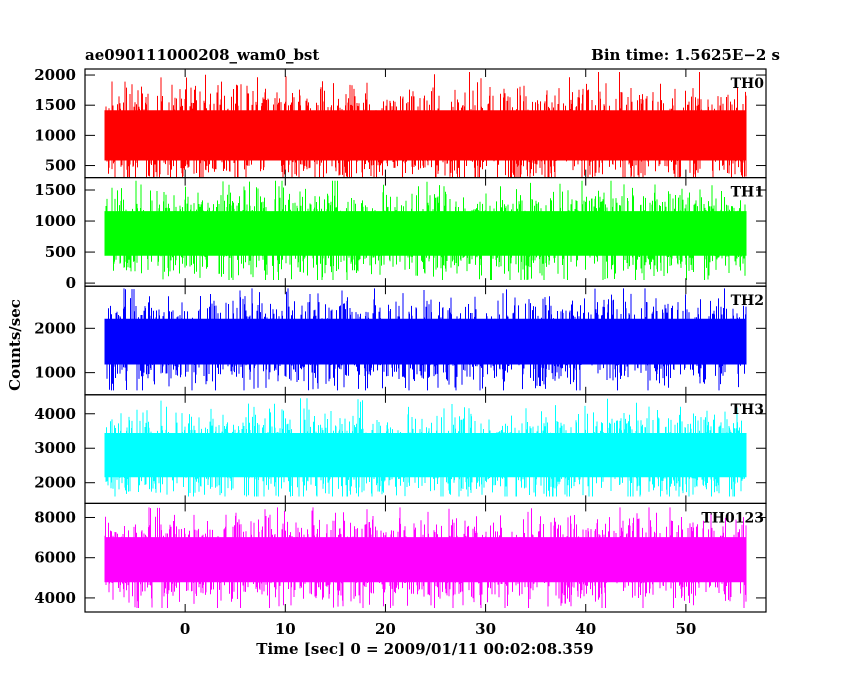 Image resolution: width=850 pixels, height=680 pixels. What do you see at coordinates (425, 557) in the screenshot?
I see `series-trace-th0123` at bounding box center [425, 557].